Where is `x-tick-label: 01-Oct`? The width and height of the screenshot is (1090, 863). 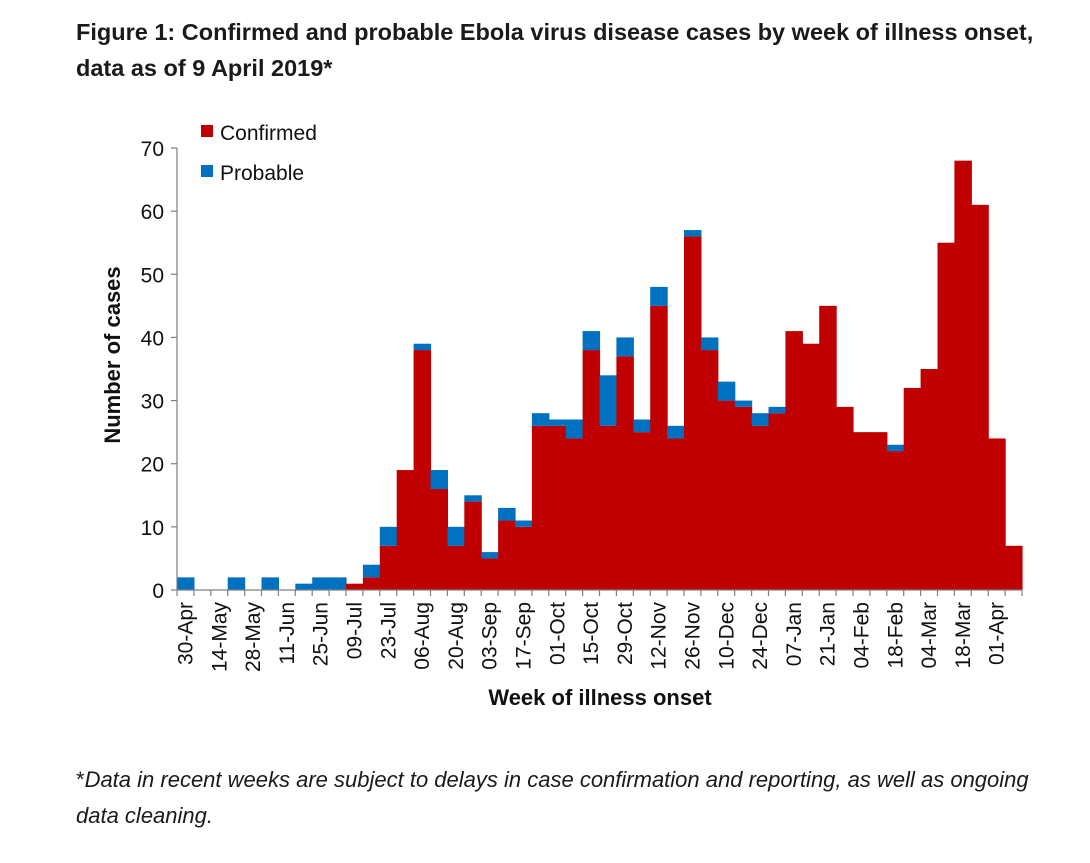 x-tick-label: 01-Oct is located at coordinates (557, 633).